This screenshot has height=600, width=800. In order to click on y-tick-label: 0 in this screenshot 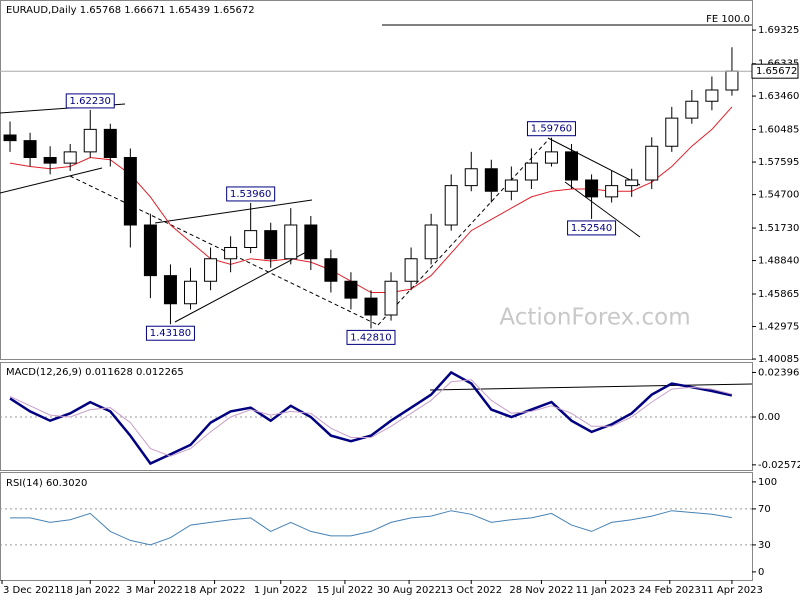, I will do `click(761, 572)`.